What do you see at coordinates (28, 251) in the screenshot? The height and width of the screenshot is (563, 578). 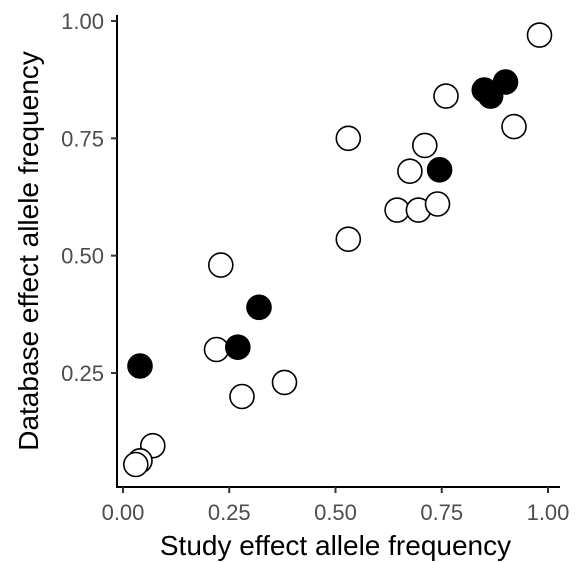 I see `y-axis-title: Database effect allele frequency` at bounding box center [28, 251].